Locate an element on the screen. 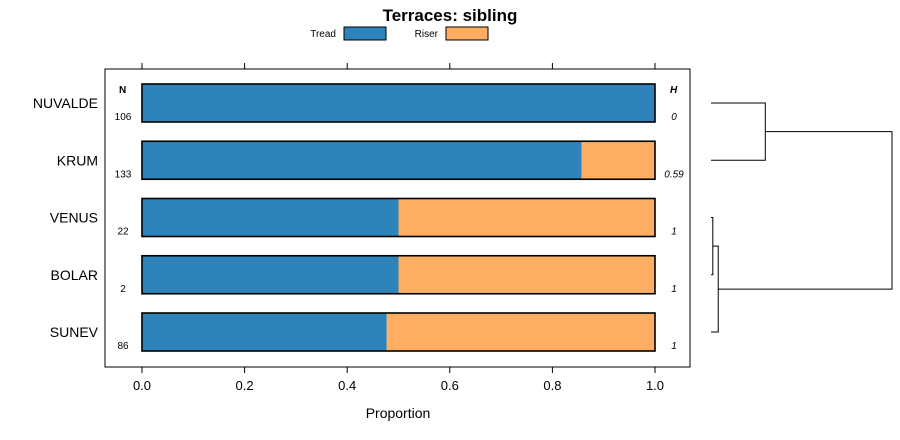 The width and height of the screenshot is (900, 440). n-value-sunev: 86 is located at coordinates (123, 346).